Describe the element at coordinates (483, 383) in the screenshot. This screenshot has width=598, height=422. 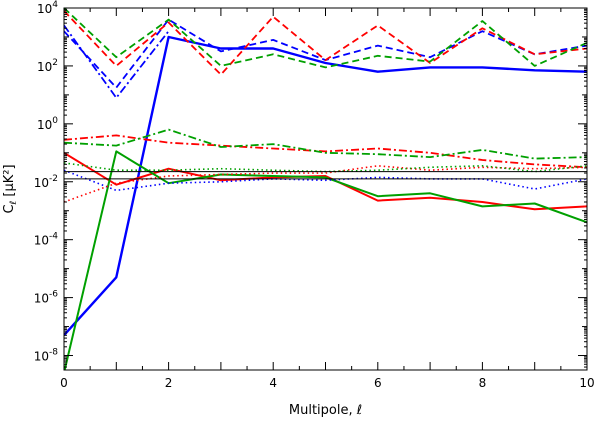
I see `x-tick-label: 8` at that location.